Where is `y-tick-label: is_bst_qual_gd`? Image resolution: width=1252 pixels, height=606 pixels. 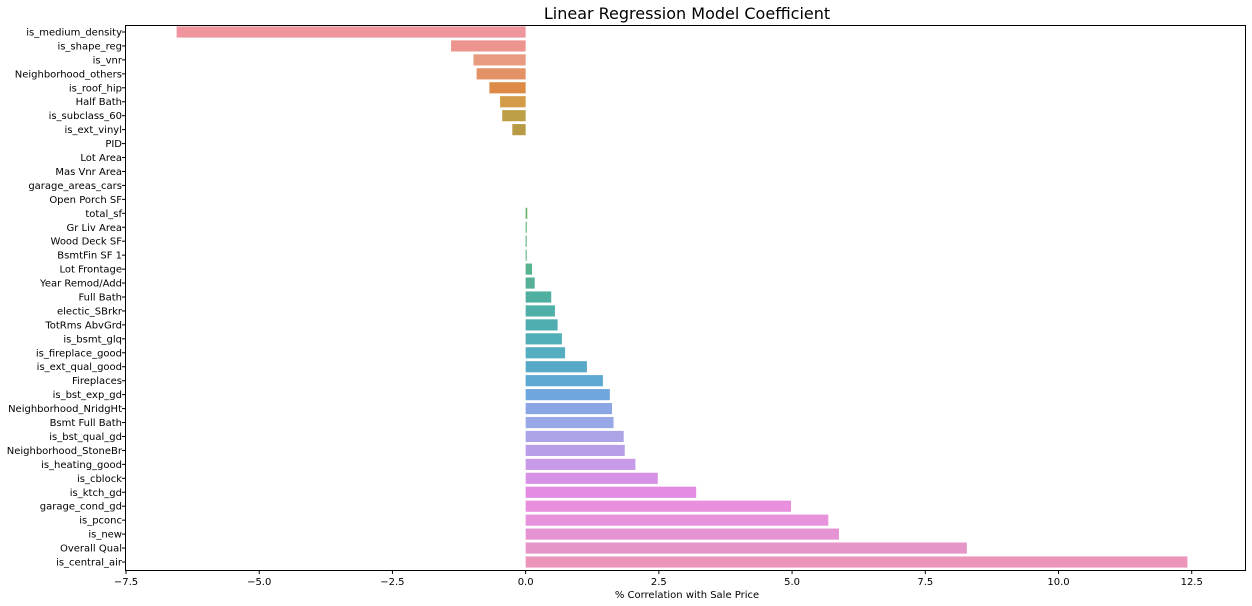 y-tick-label: is_bst_qual_gd is located at coordinates (85, 437).